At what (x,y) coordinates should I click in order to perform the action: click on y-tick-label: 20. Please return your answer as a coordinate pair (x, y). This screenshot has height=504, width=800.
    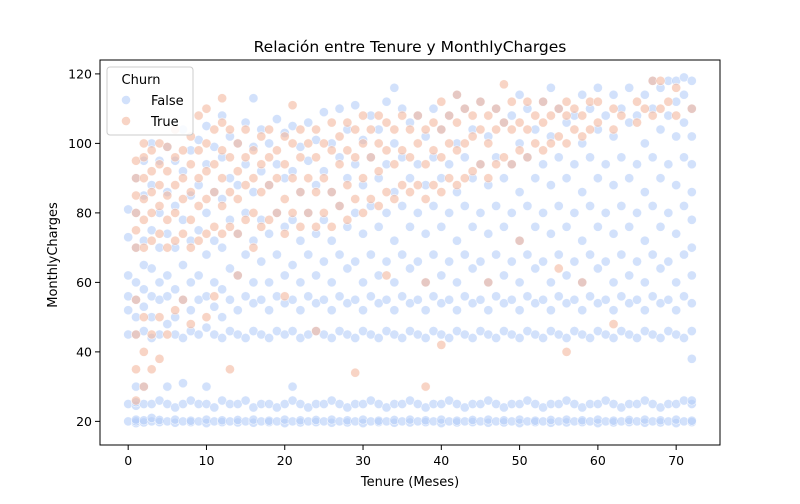
    Looking at the image, I should click on (84, 421).